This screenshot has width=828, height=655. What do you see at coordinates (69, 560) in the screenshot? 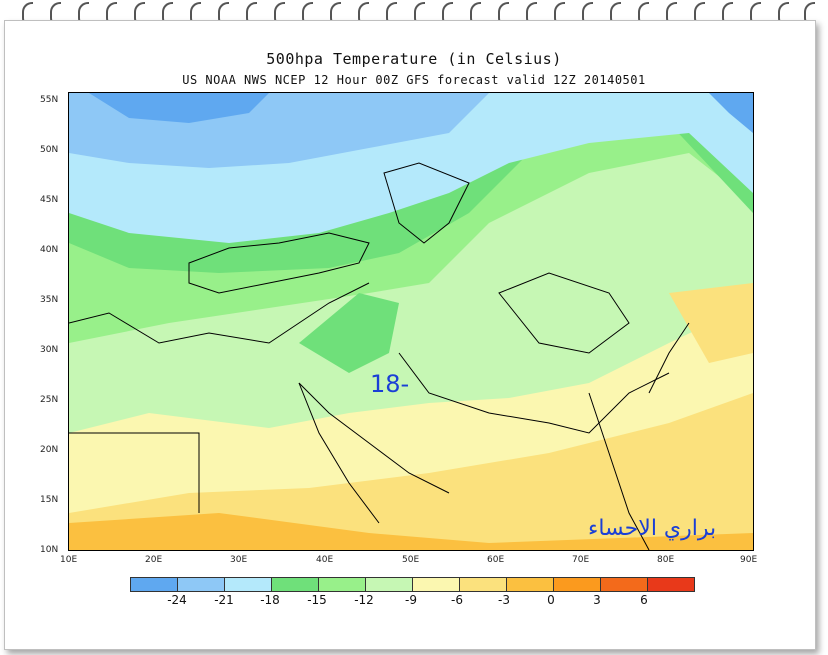
I see `longitude-label: 10E` at bounding box center [69, 560].